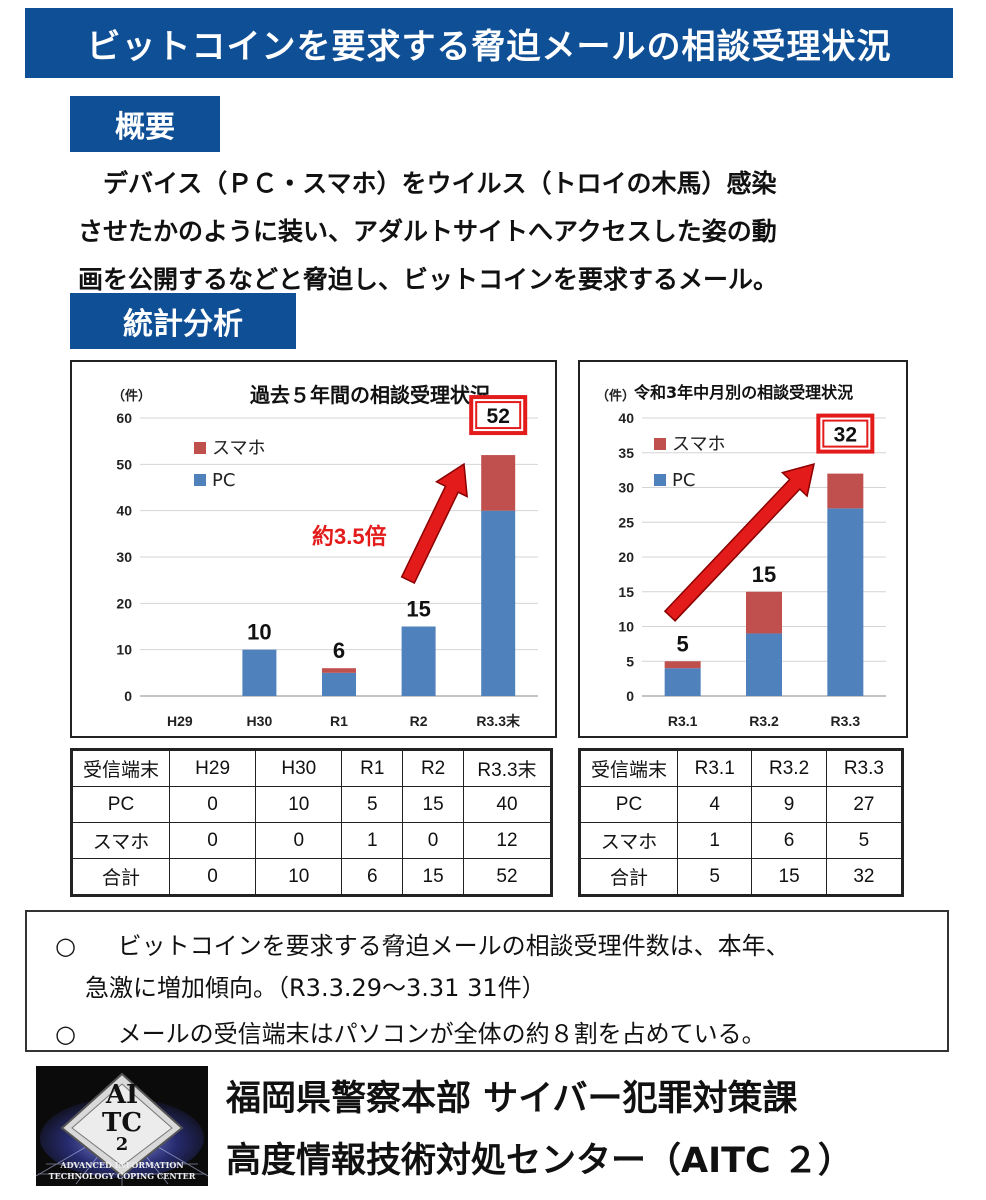 This screenshot has height=1200, width=986. What do you see at coordinates (441, 1034) in the screenshot?
I see `note-text: メールの受信端末はパソコンが全体の約８割を占めている。` at bounding box center [441, 1034].